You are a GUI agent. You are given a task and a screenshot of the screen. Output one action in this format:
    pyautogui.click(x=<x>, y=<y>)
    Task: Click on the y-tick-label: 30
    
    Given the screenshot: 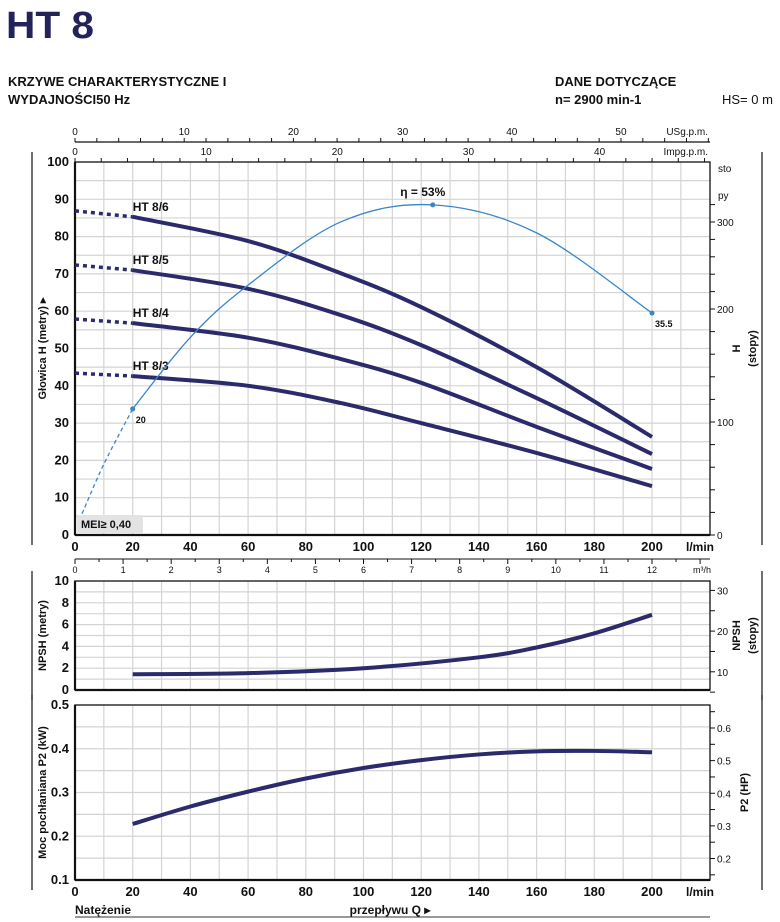 What is the action you would take?
    pyautogui.click(x=62, y=422)
    